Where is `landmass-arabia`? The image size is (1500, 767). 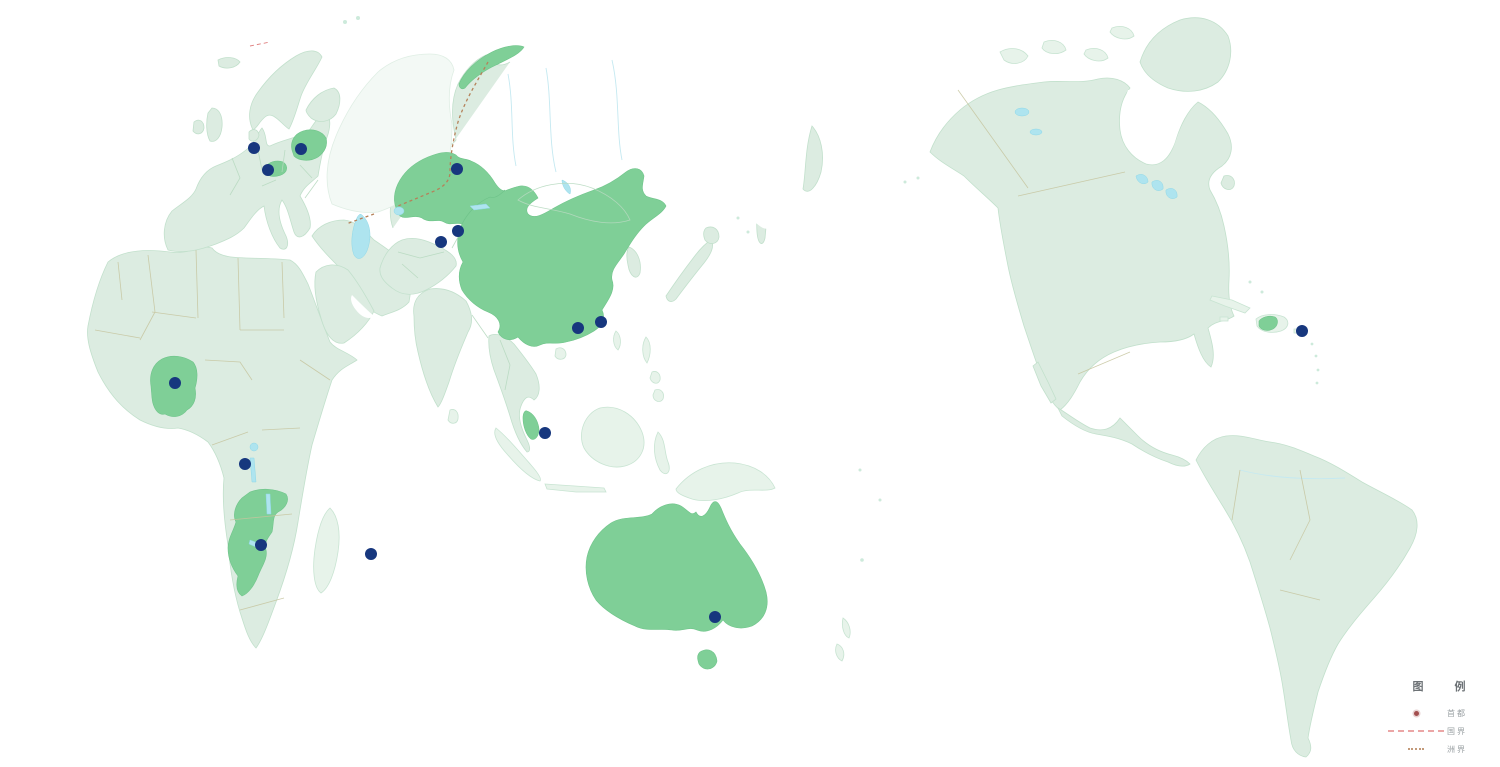
landmass-arabia is located at coordinates (344, 304).